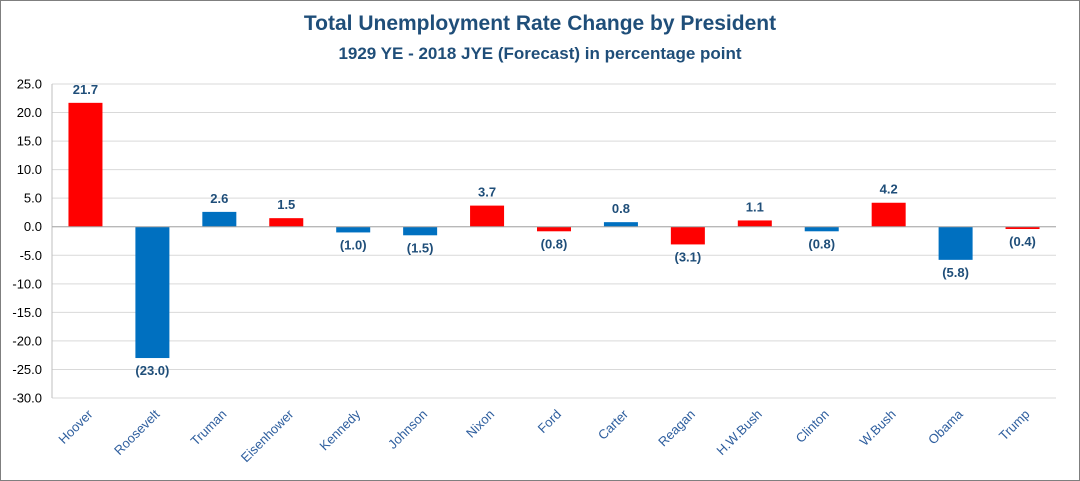  Describe the element at coordinates (1014, 425) in the screenshot. I see `category-label: Trump` at that location.